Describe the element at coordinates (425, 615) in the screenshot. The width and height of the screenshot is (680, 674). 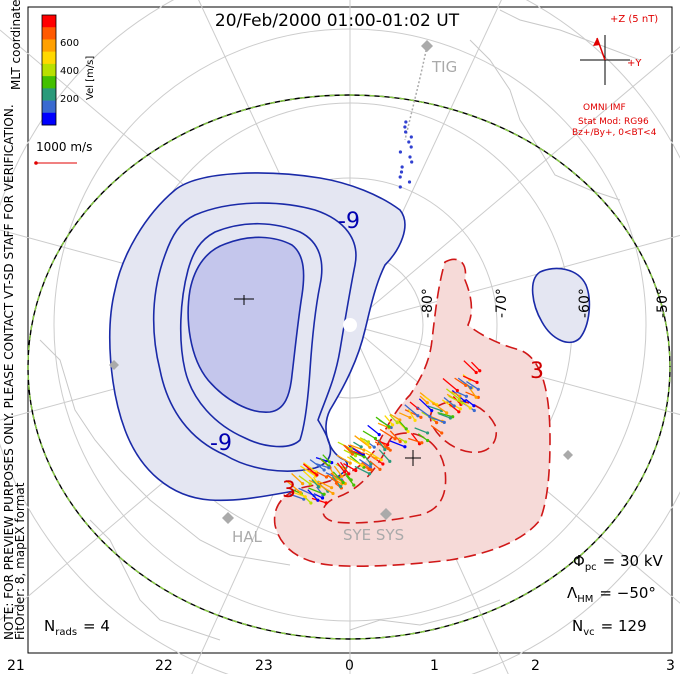
I see `coastline-south` at that location.